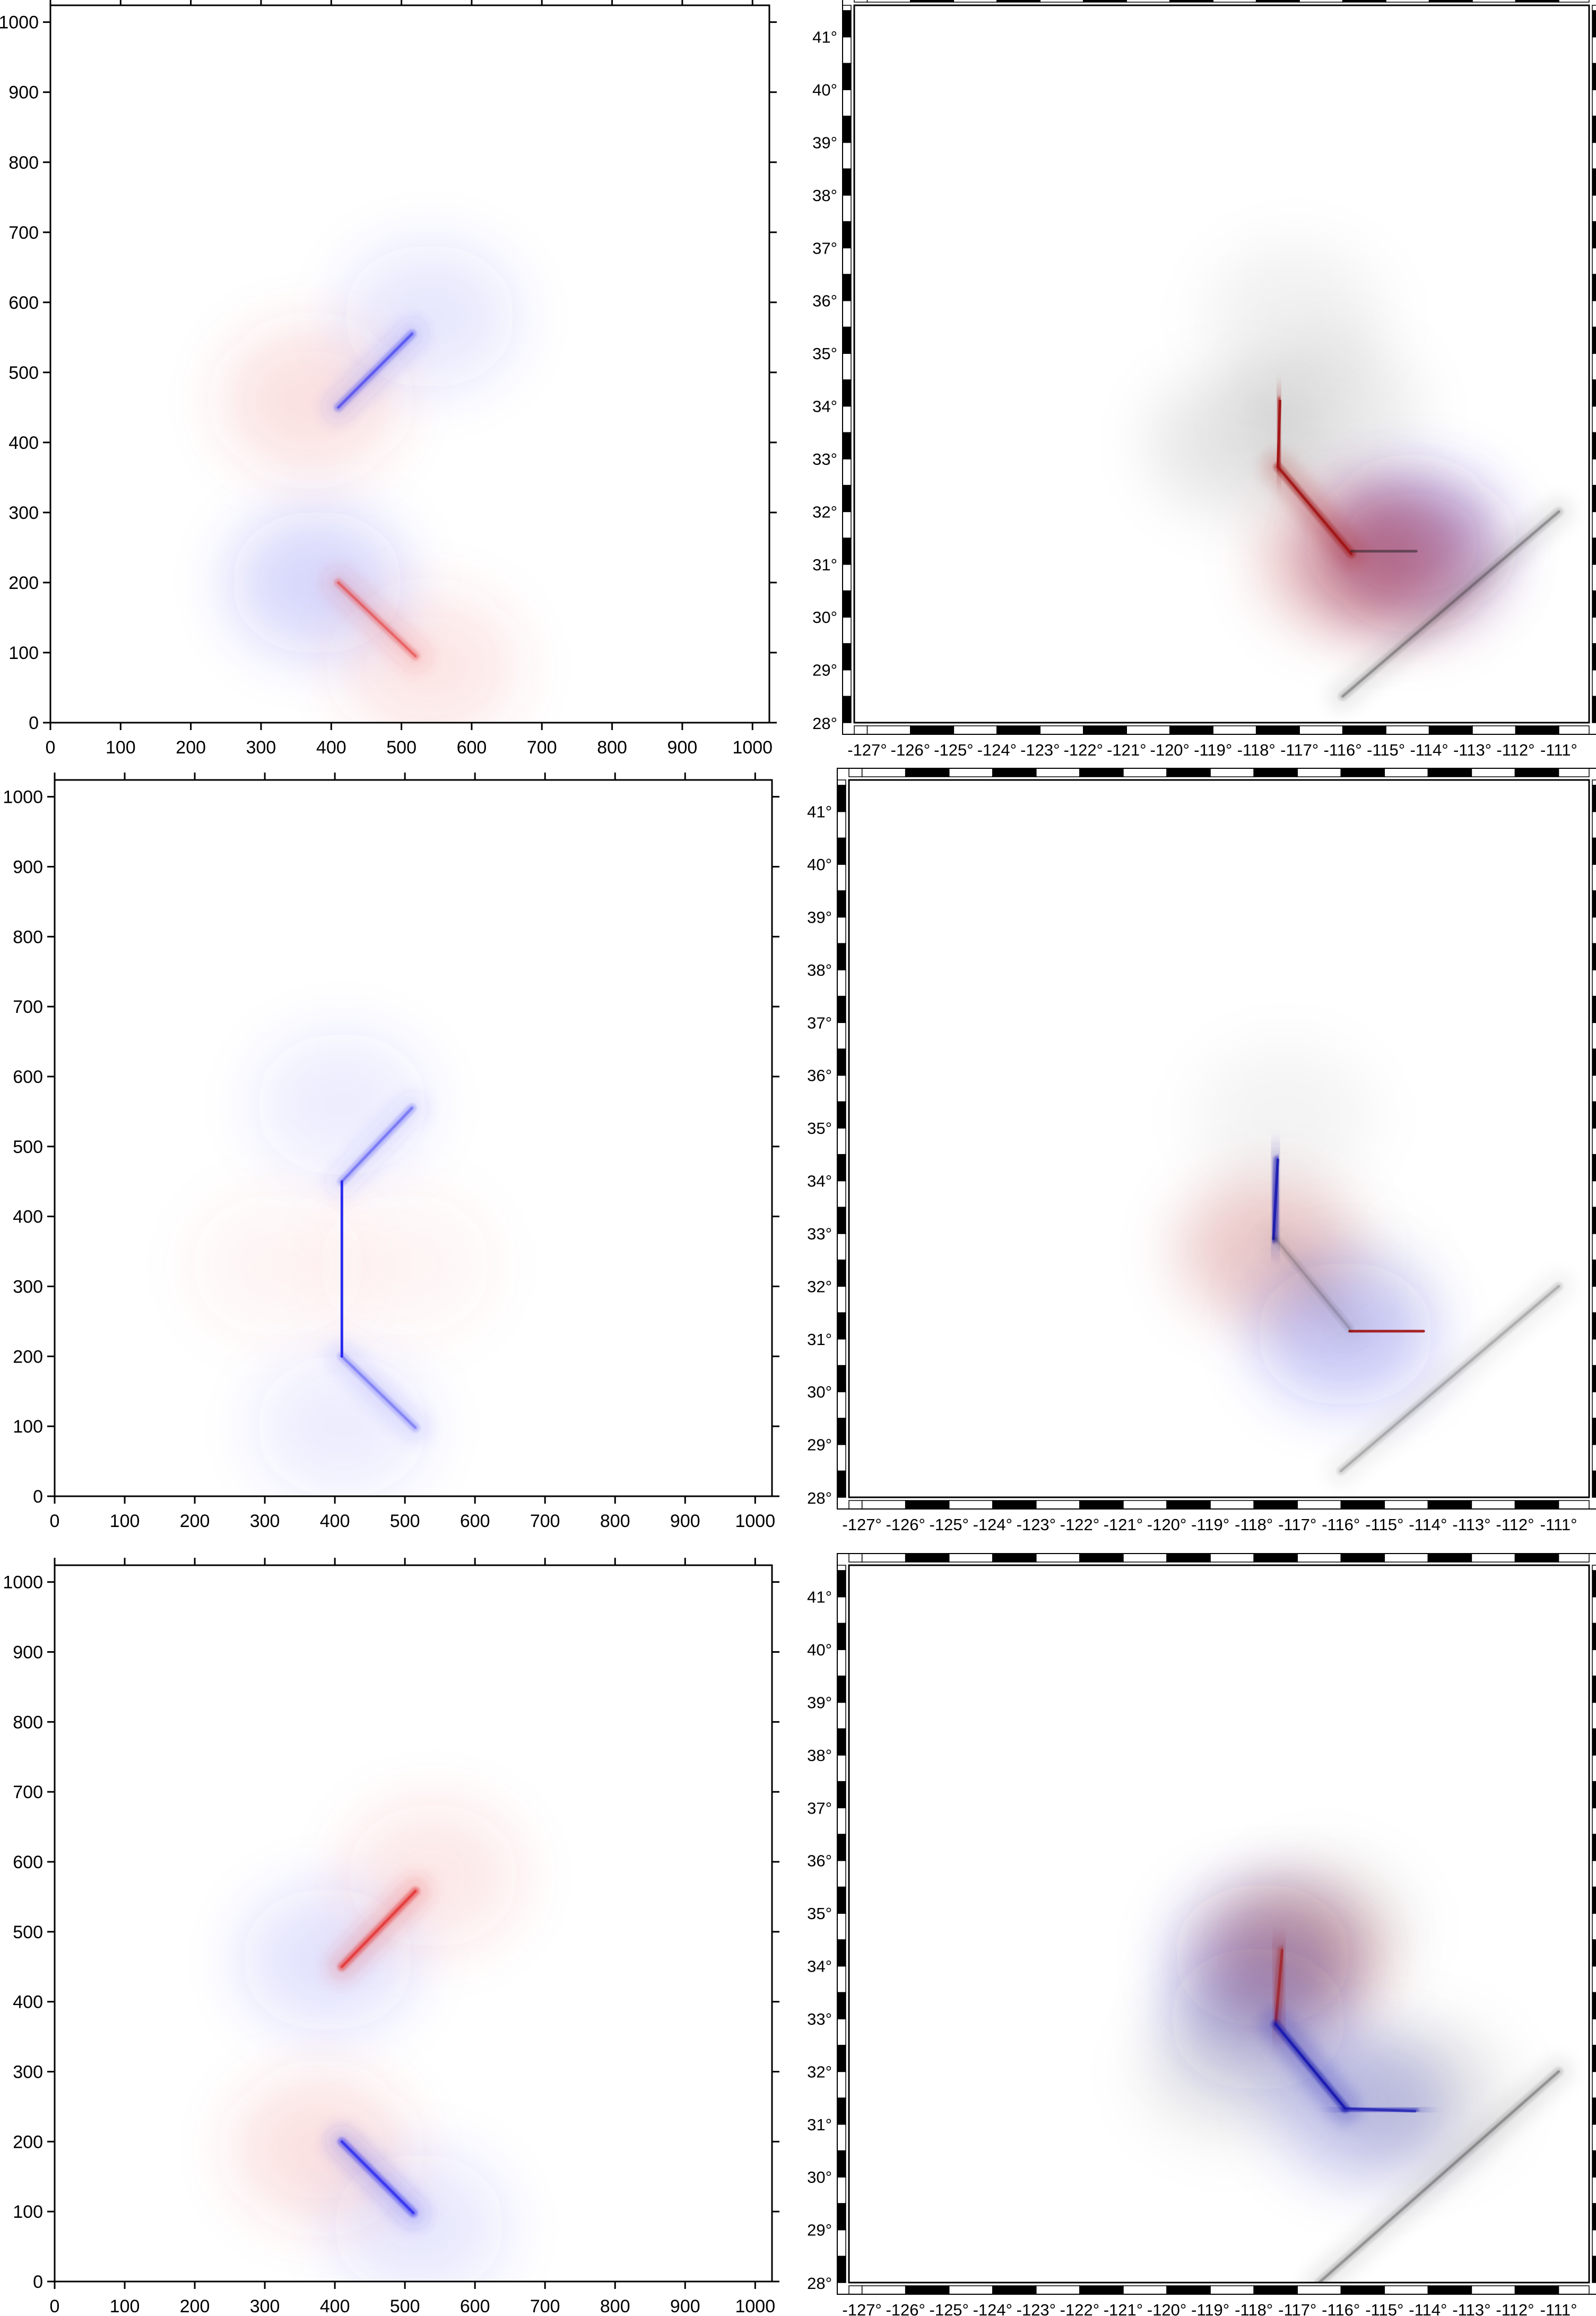 The height and width of the screenshot is (2316, 1596). What do you see at coordinates (819, 1445) in the screenshot?
I see `lat-tick-label: 29°` at bounding box center [819, 1445].